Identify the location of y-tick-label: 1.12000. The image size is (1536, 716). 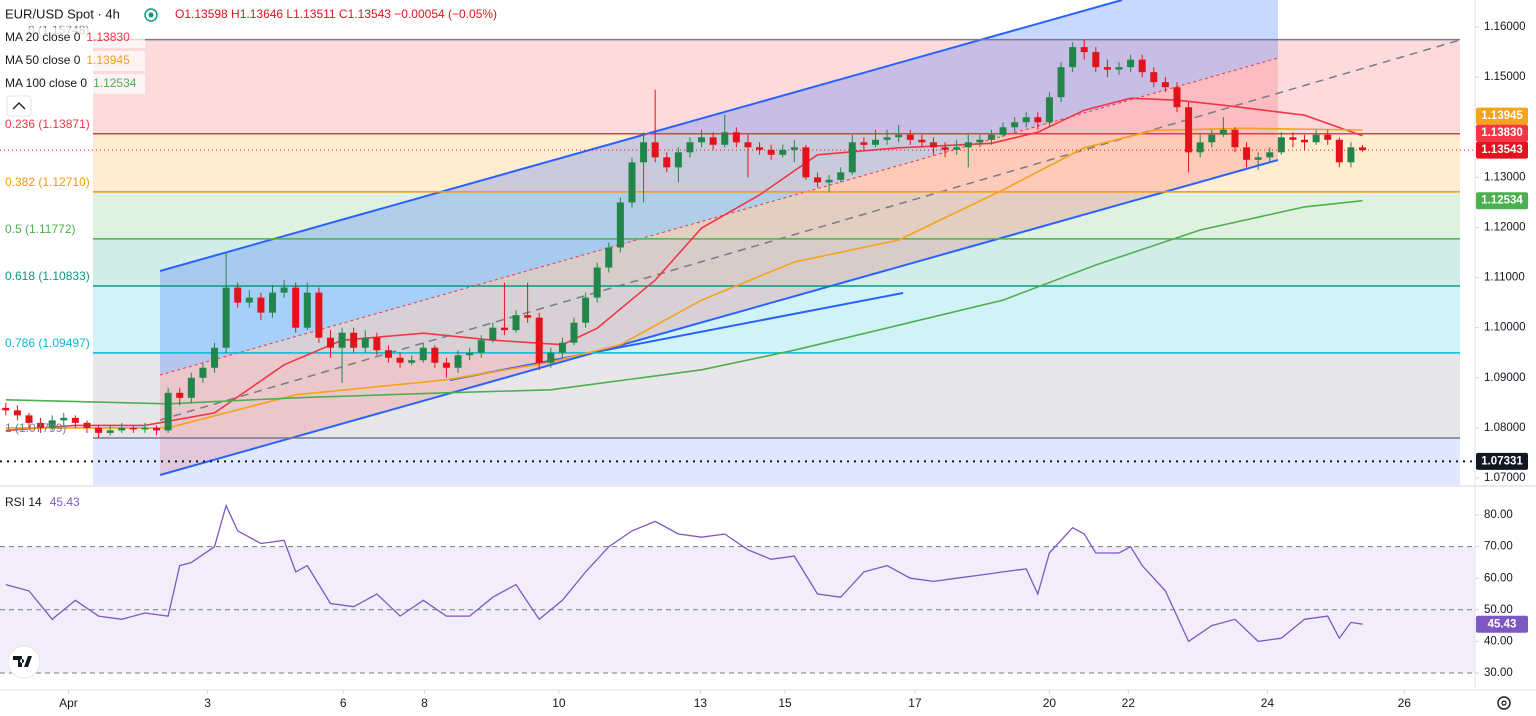
(1505, 228).